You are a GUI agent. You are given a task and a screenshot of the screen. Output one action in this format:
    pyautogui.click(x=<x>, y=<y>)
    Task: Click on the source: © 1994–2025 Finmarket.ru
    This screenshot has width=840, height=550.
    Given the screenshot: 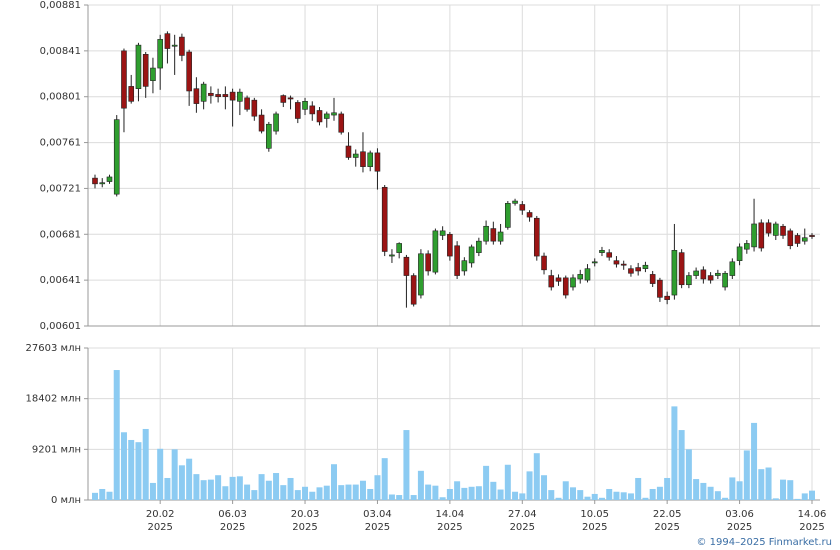 What is the action you would take?
    pyautogui.click(x=764, y=542)
    